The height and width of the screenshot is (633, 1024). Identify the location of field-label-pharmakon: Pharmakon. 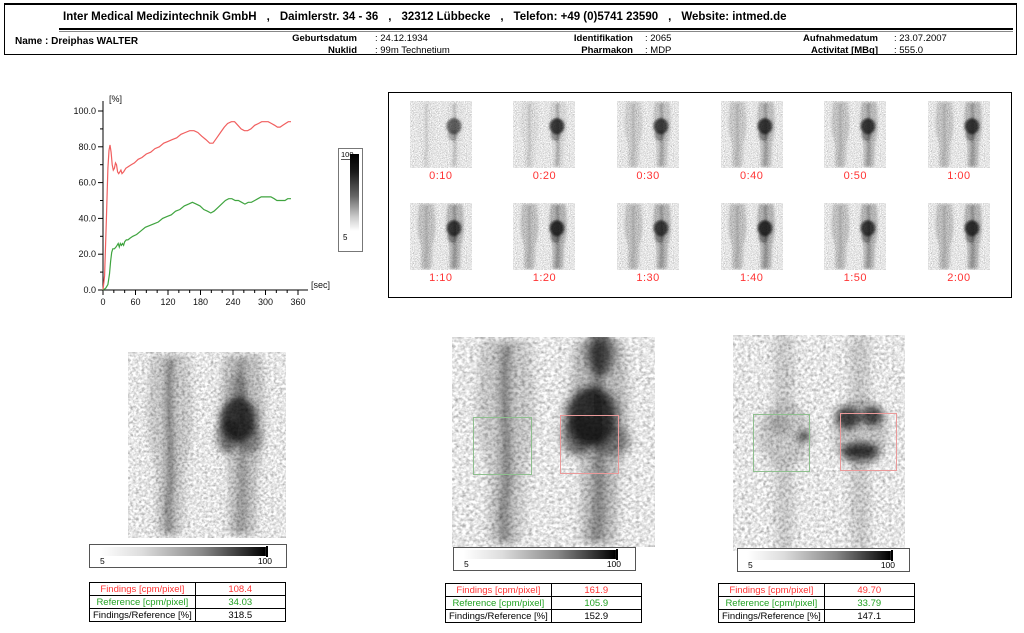
(607, 50).